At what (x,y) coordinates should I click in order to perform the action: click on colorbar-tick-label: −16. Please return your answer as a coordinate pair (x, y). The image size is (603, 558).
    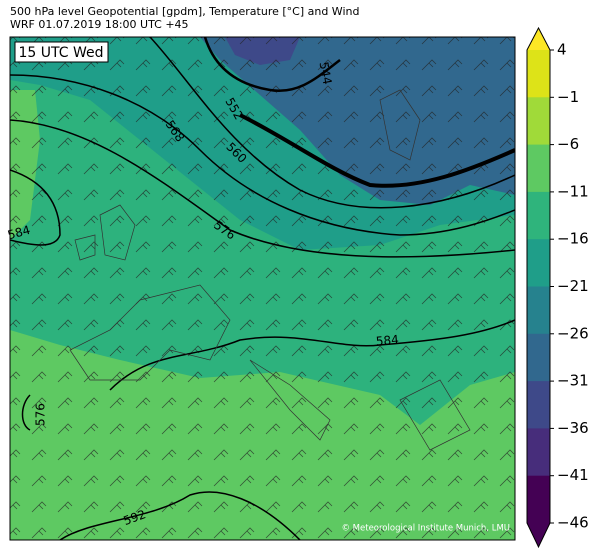
    Looking at the image, I should click on (573, 239).